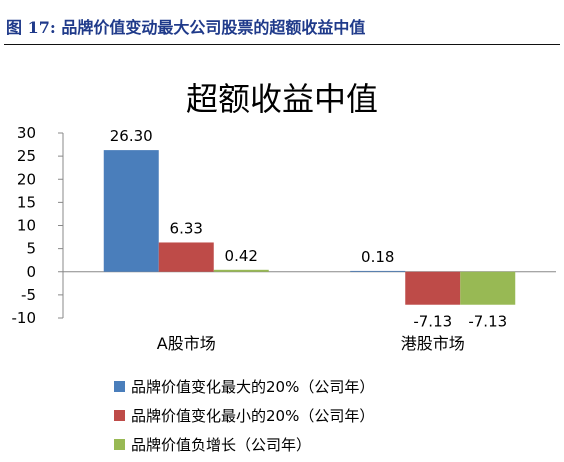 The image size is (564, 462). What do you see at coordinates (282, 99) in the screenshot?
I see `chart-title: 超额收益中值` at bounding box center [282, 99].